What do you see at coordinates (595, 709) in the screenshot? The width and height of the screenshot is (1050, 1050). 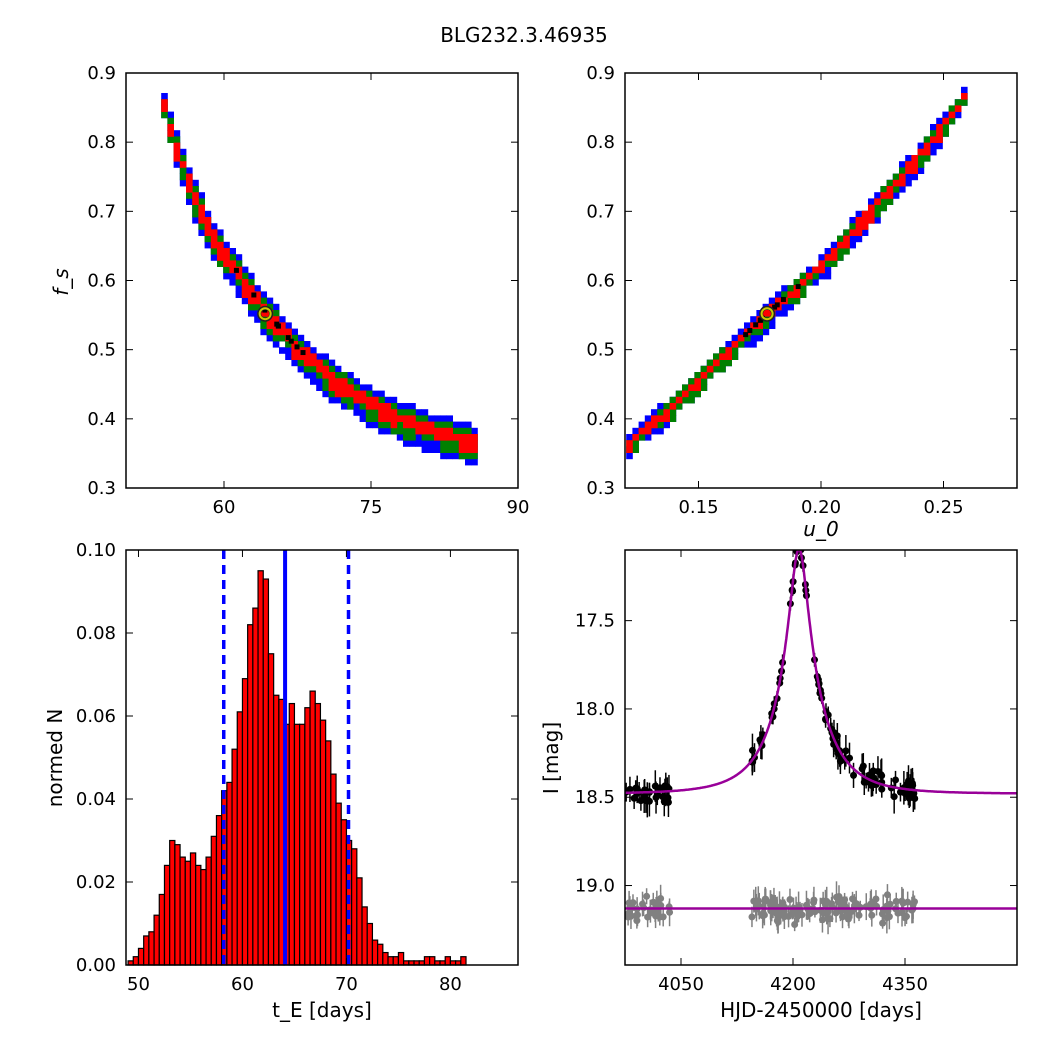 I see `y-tick-label: 18.0` at bounding box center [595, 709].